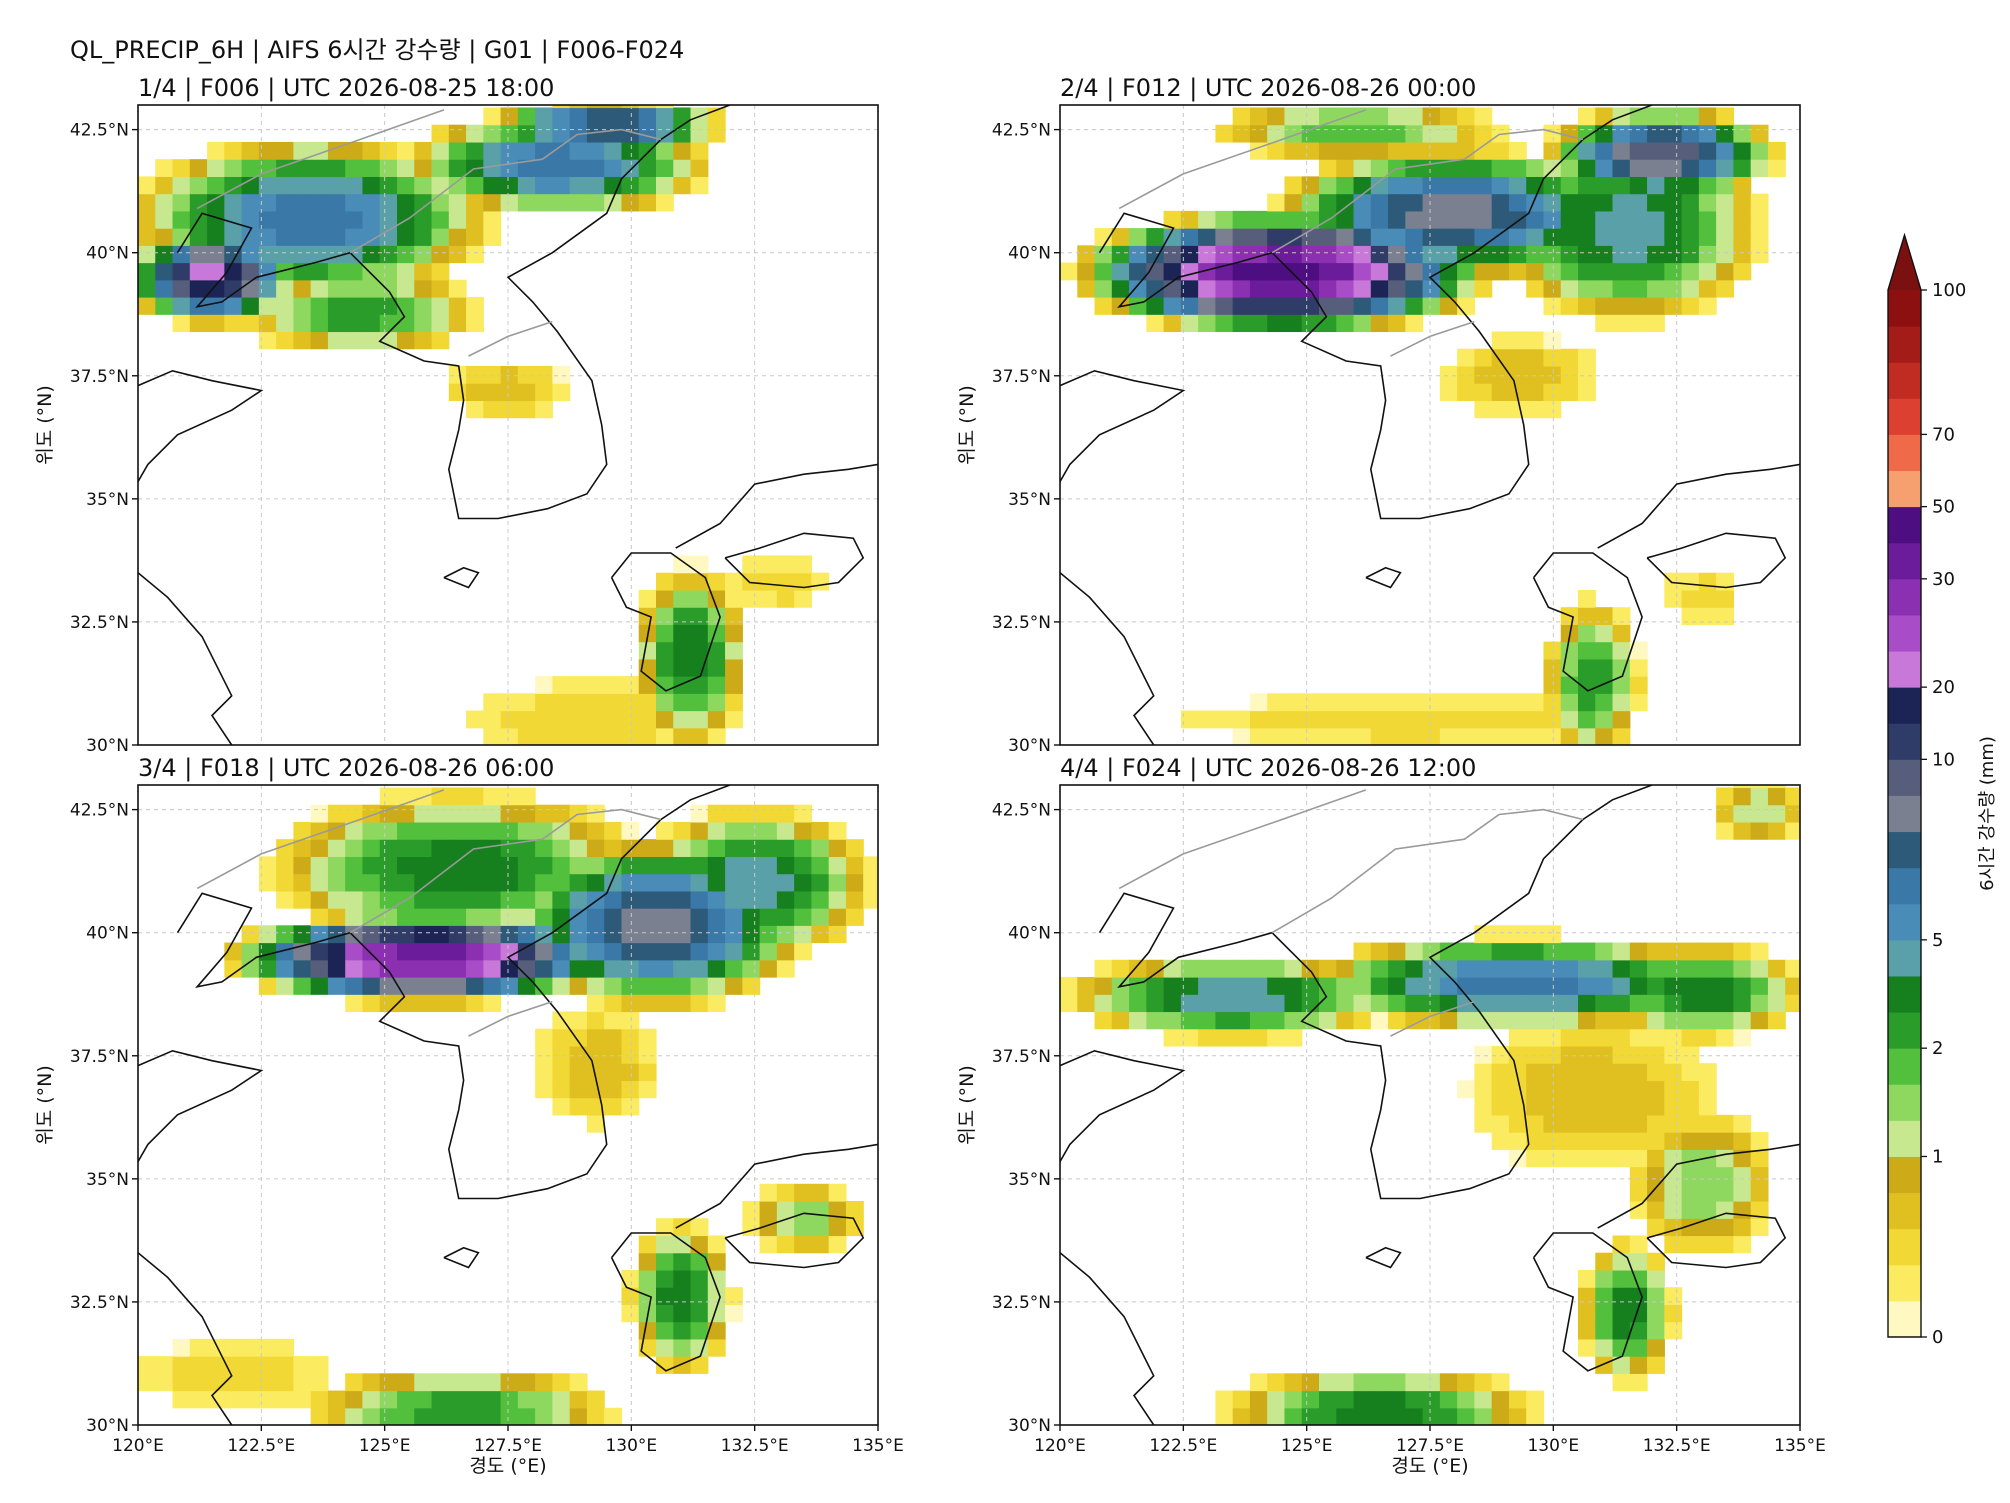  I want to click on coastline, so click(461, 577).